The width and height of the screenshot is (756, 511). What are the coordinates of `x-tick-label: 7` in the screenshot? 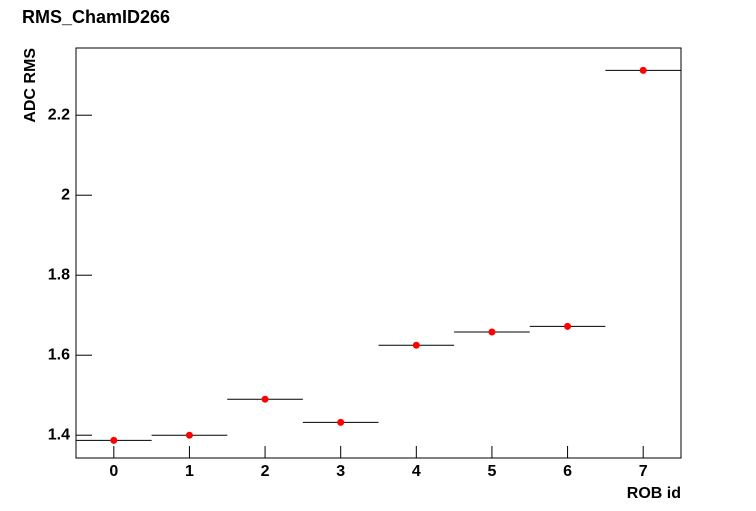 It's located at (643, 471).